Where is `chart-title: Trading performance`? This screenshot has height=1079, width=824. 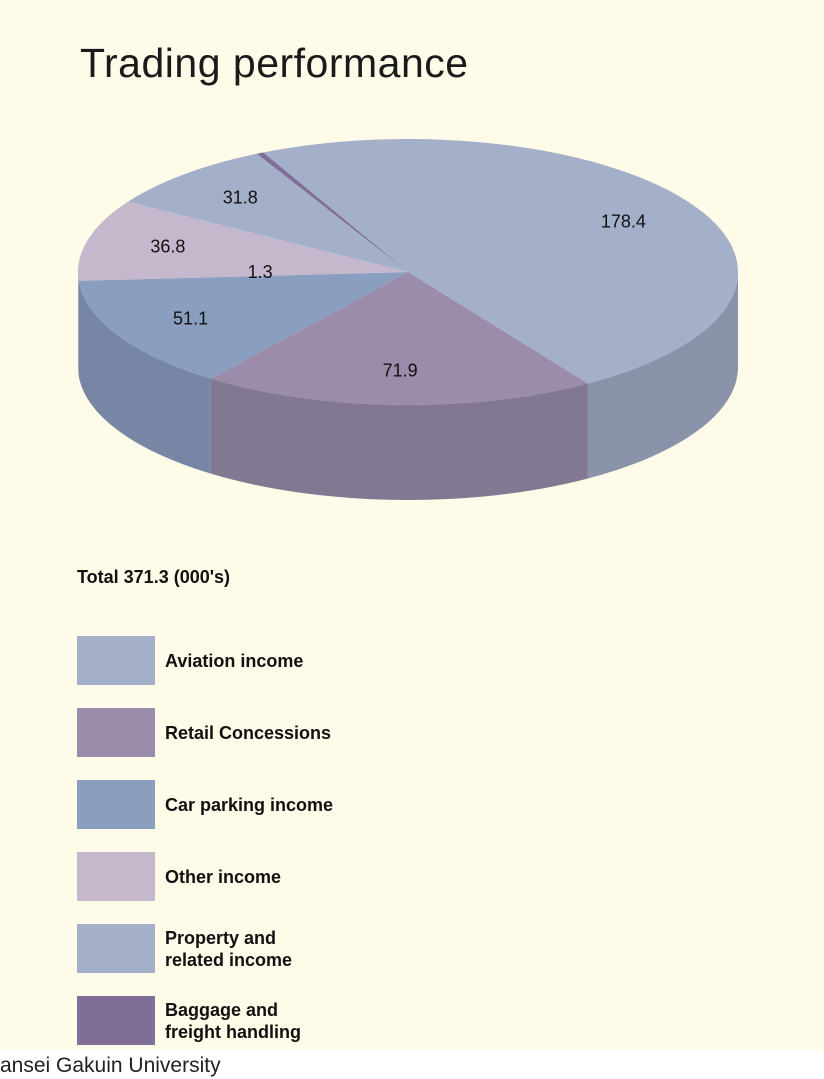
chart-title: Trading performance is located at coordinates (274, 63).